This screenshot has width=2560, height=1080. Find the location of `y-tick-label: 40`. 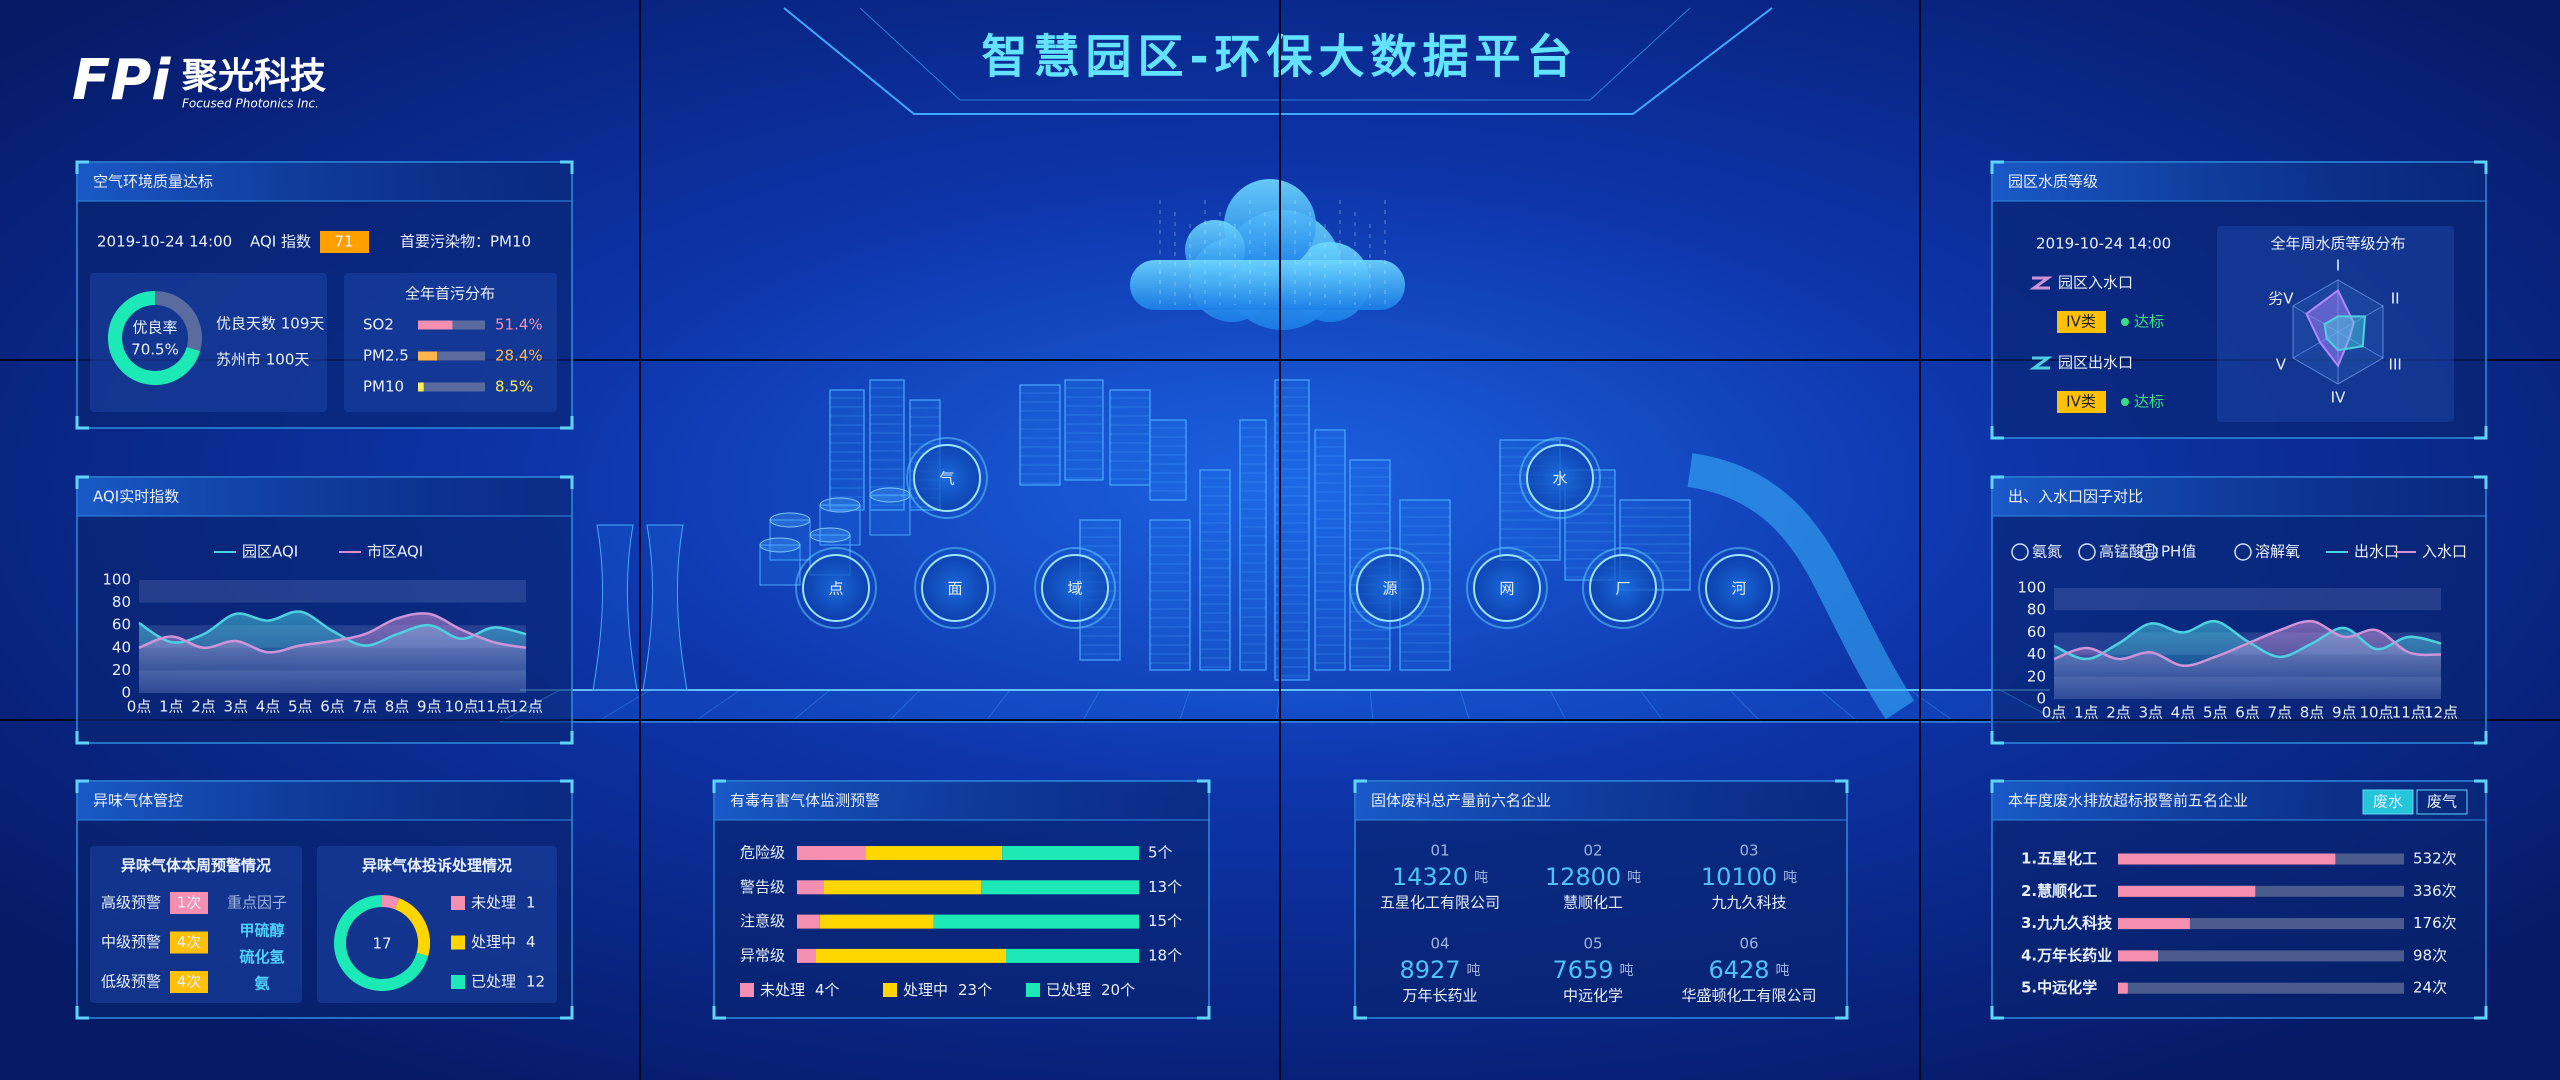

y-tick-label: 40 is located at coordinates (121, 647).